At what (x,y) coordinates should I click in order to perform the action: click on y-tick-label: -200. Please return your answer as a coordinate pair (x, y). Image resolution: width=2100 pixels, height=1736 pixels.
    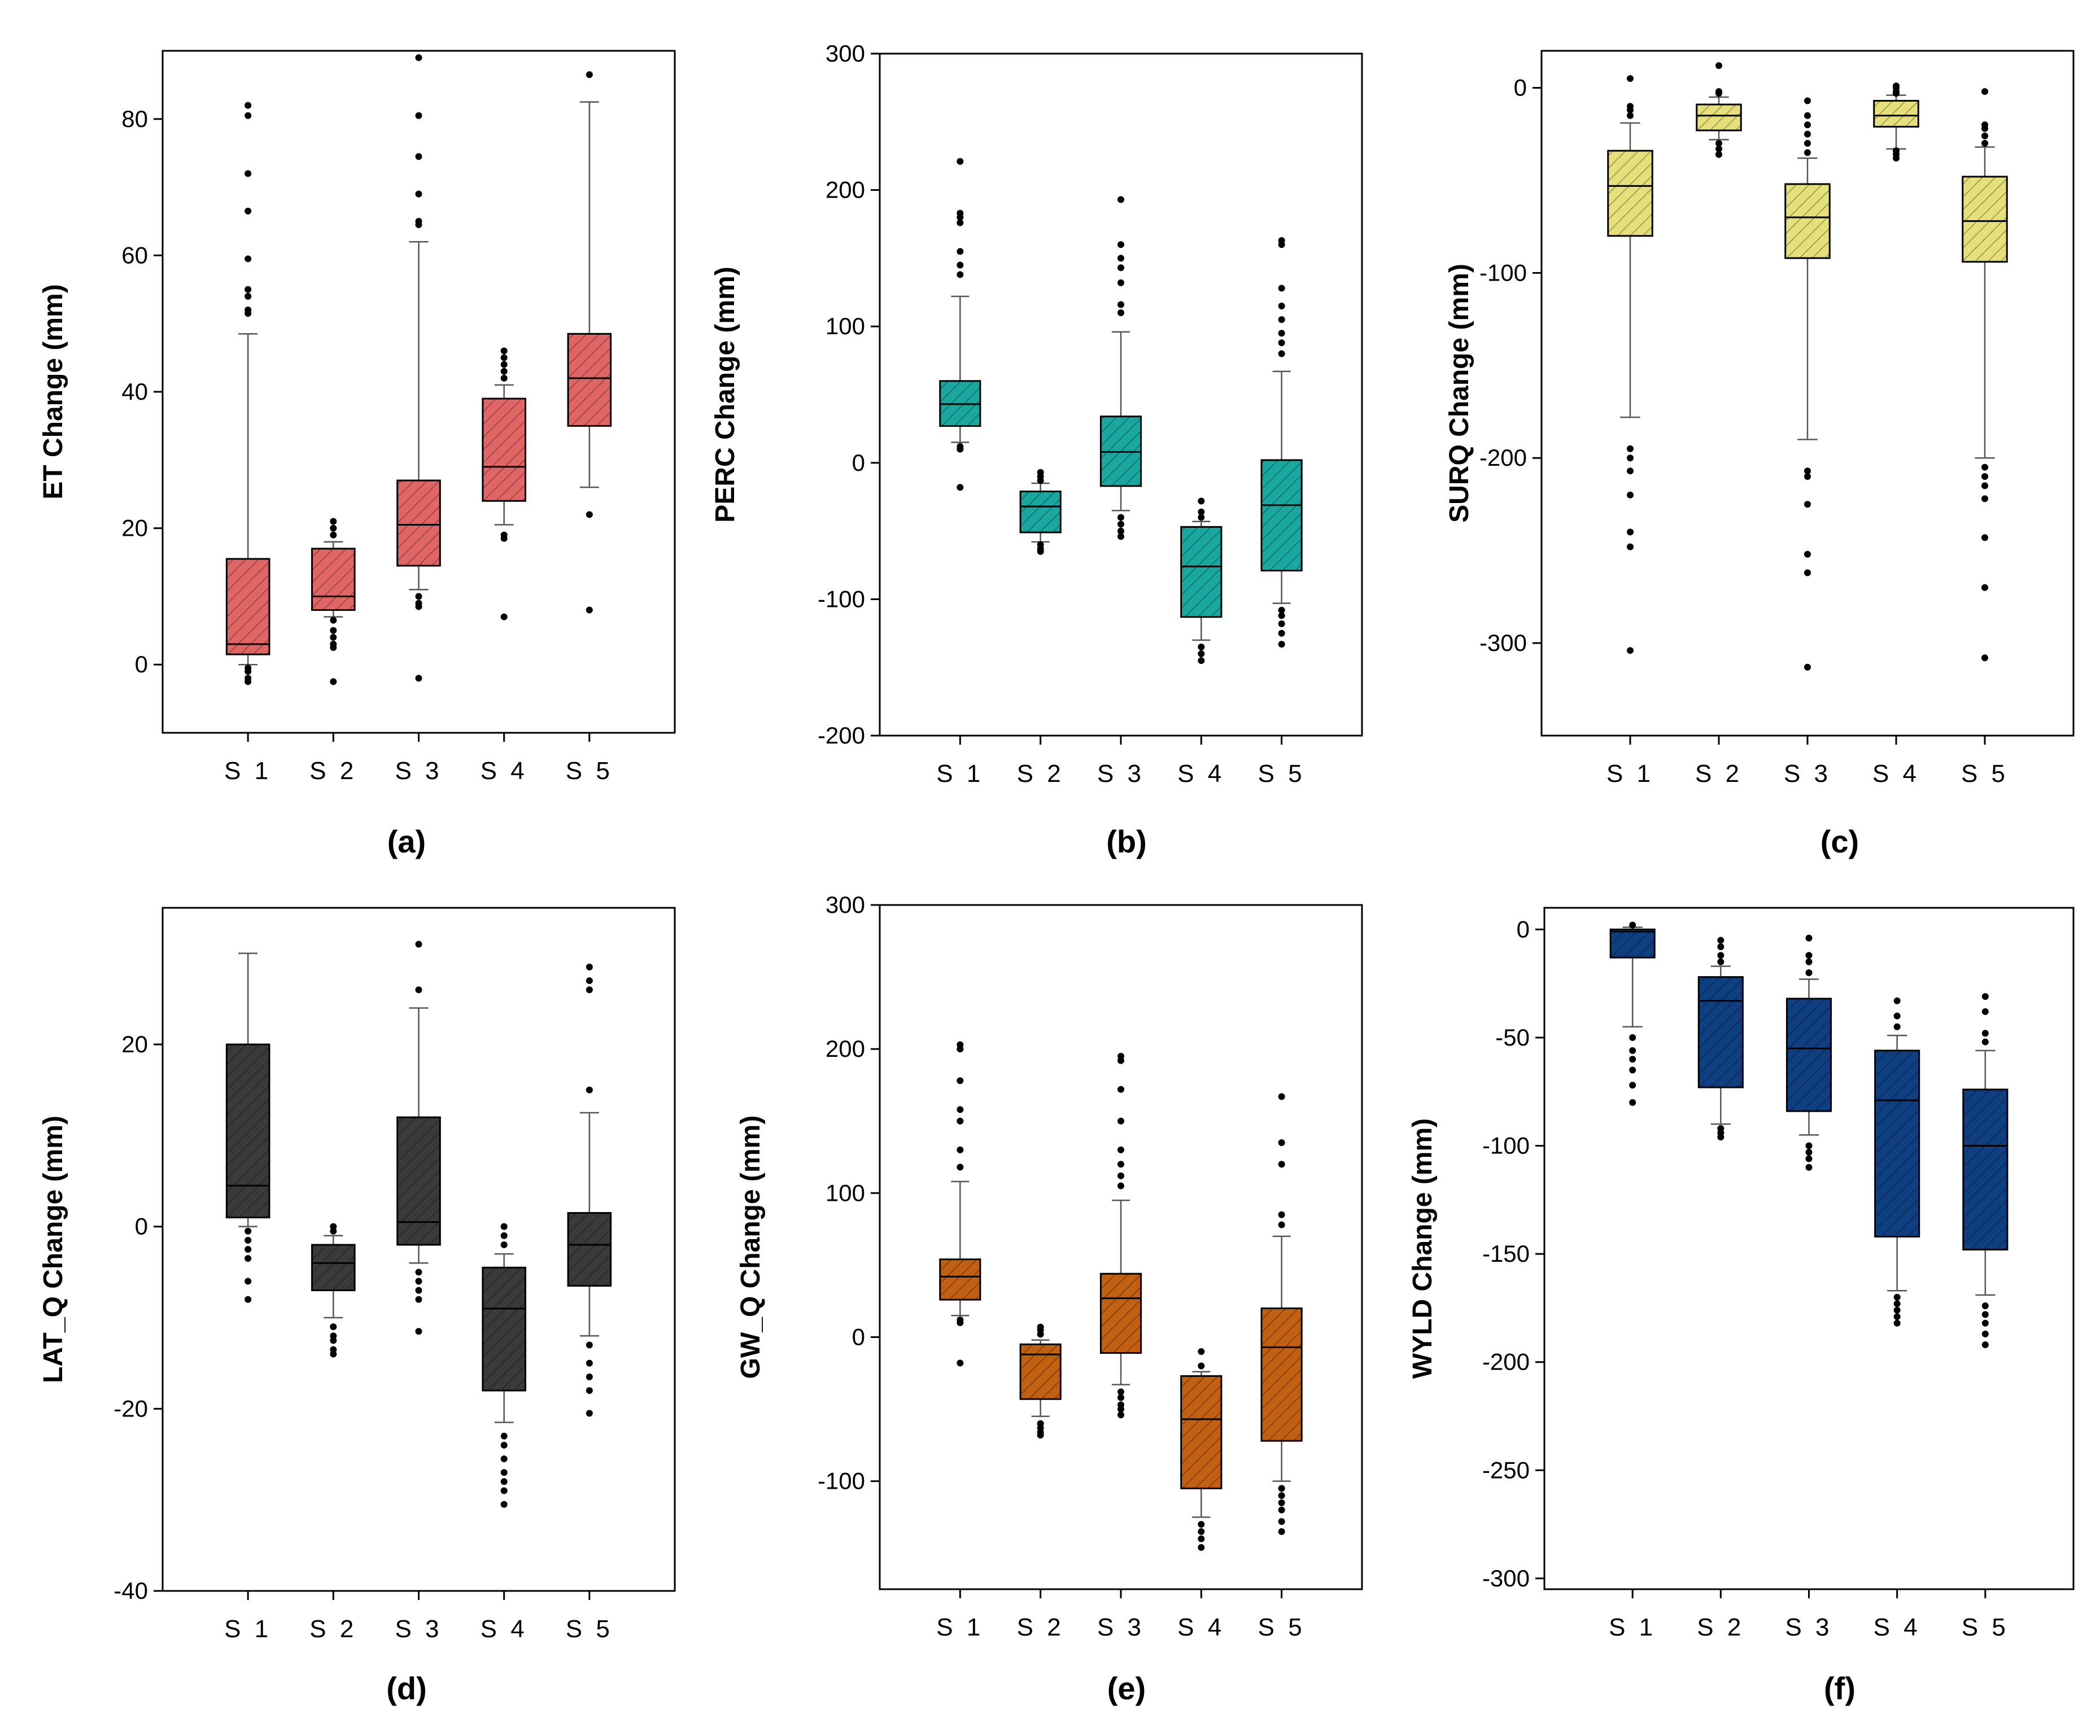
    Looking at the image, I should click on (841, 735).